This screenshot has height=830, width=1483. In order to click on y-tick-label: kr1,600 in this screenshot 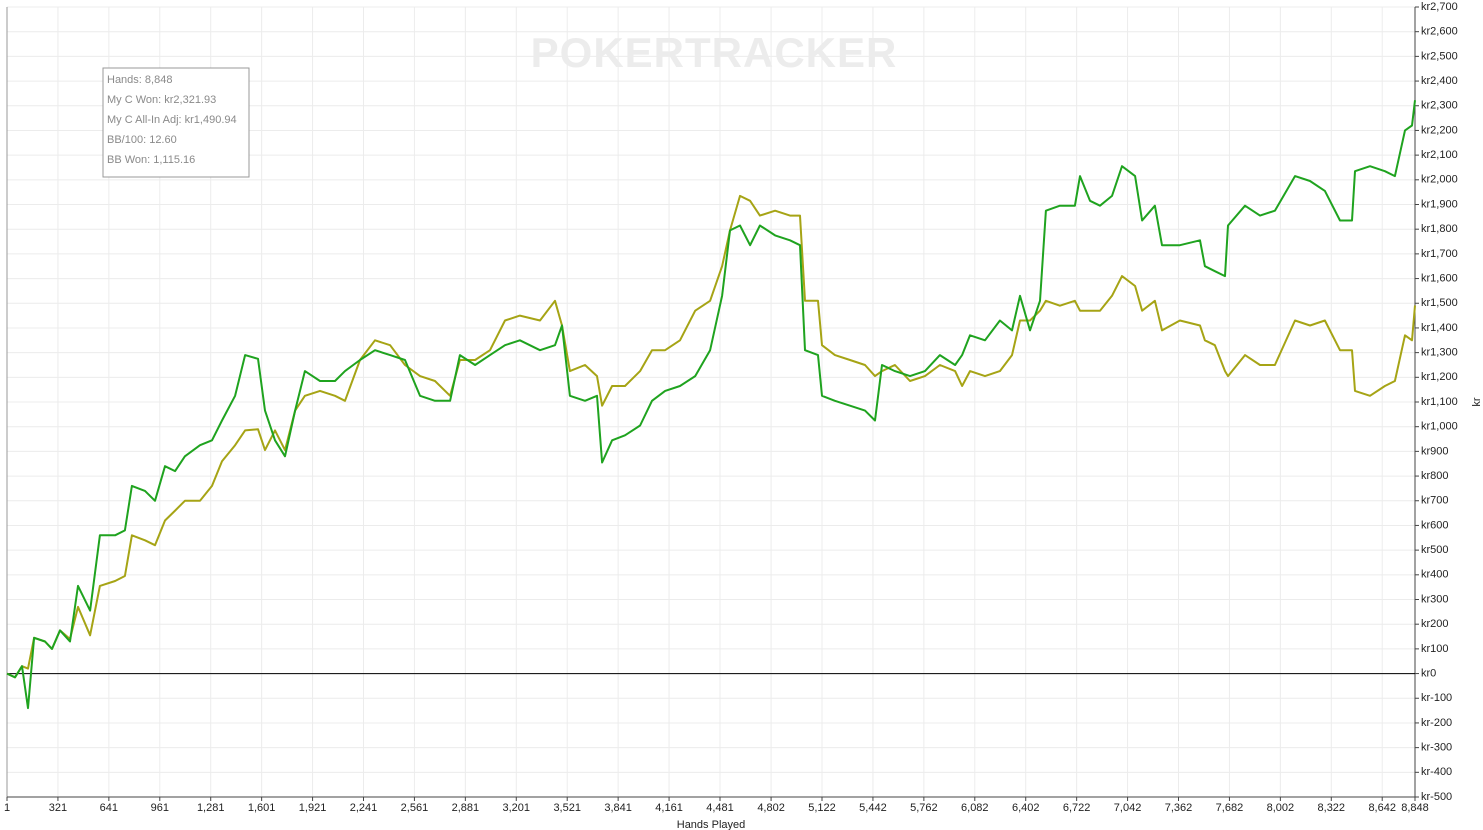, I will do `click(1439, 278)`.